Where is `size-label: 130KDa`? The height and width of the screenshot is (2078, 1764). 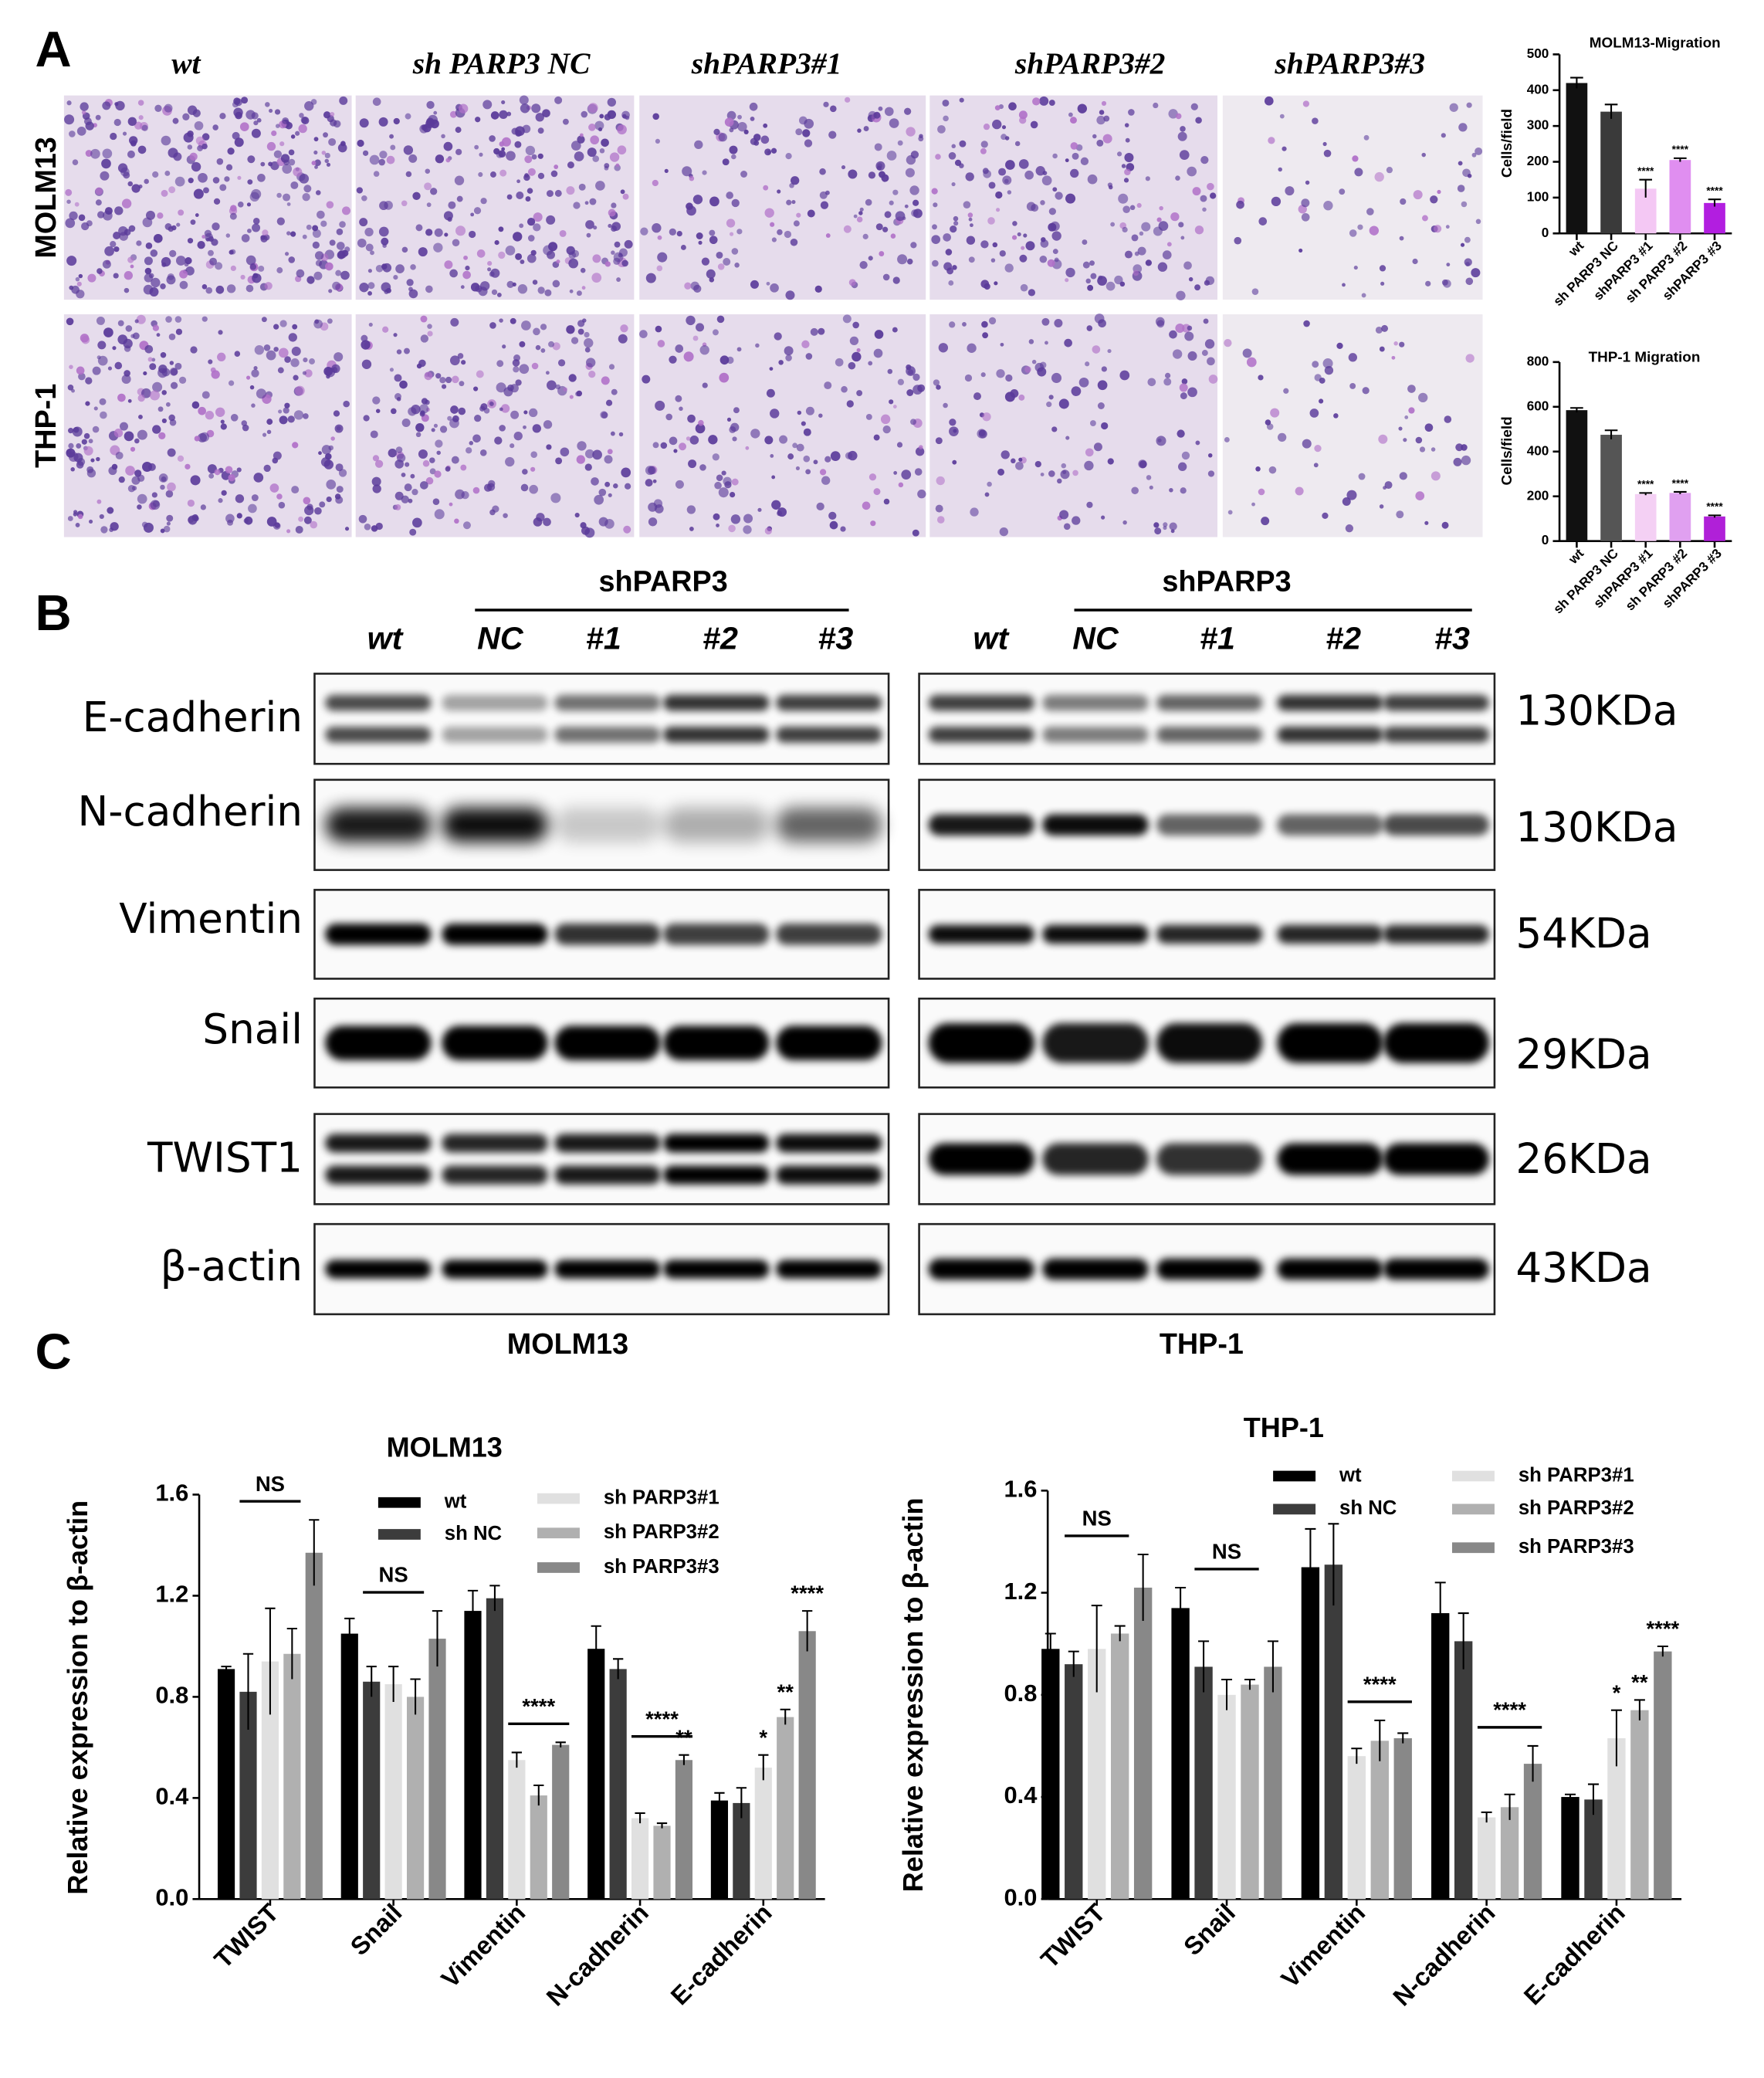
size-label: 130KDa is located at coordinates (1596, 711).